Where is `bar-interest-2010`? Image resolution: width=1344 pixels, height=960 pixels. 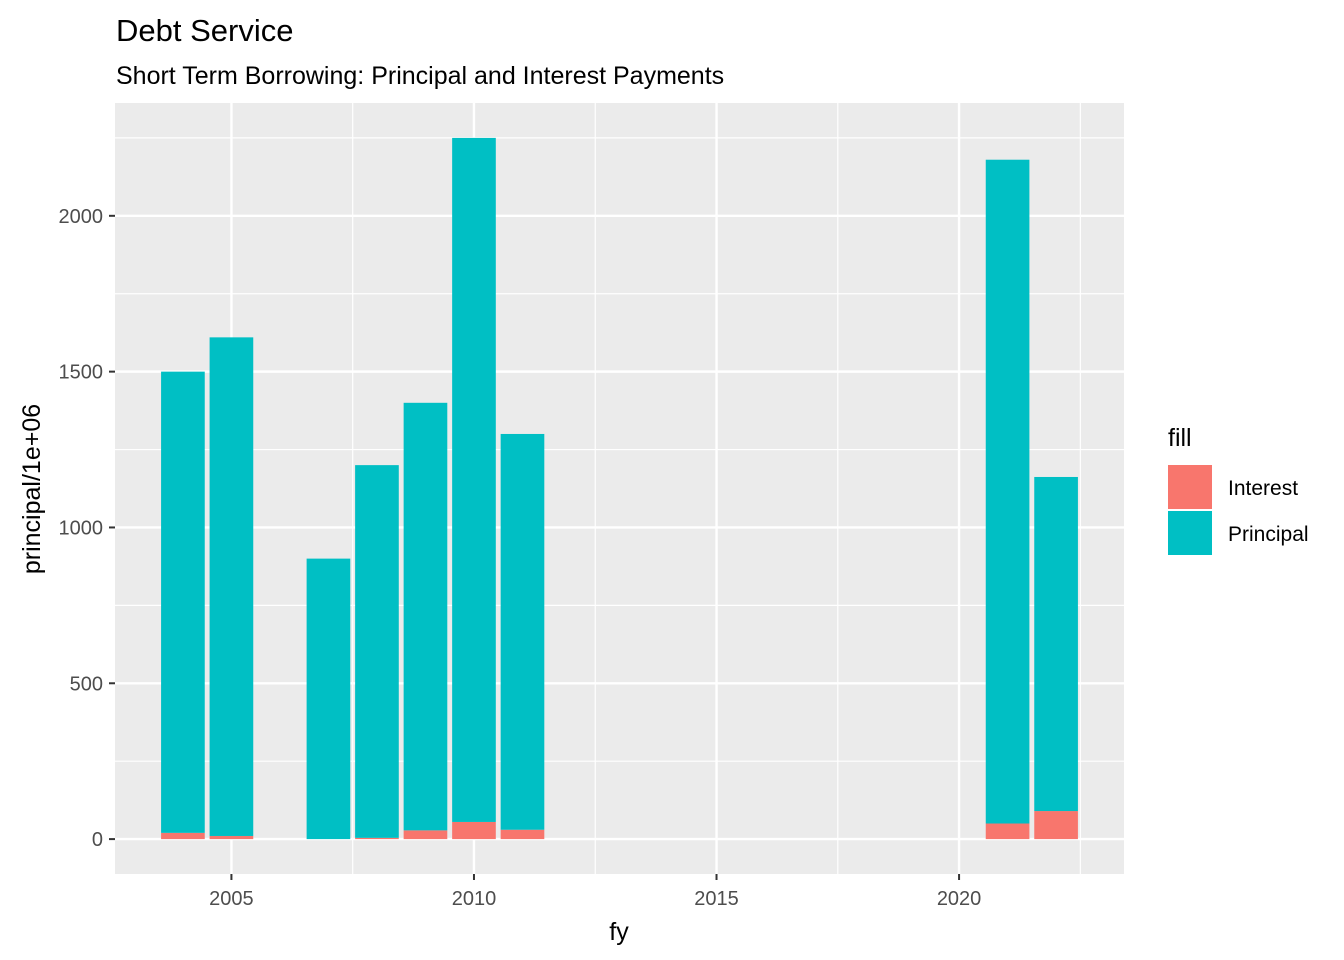 bar-interest-2010 is located at coordinates (474, 830).